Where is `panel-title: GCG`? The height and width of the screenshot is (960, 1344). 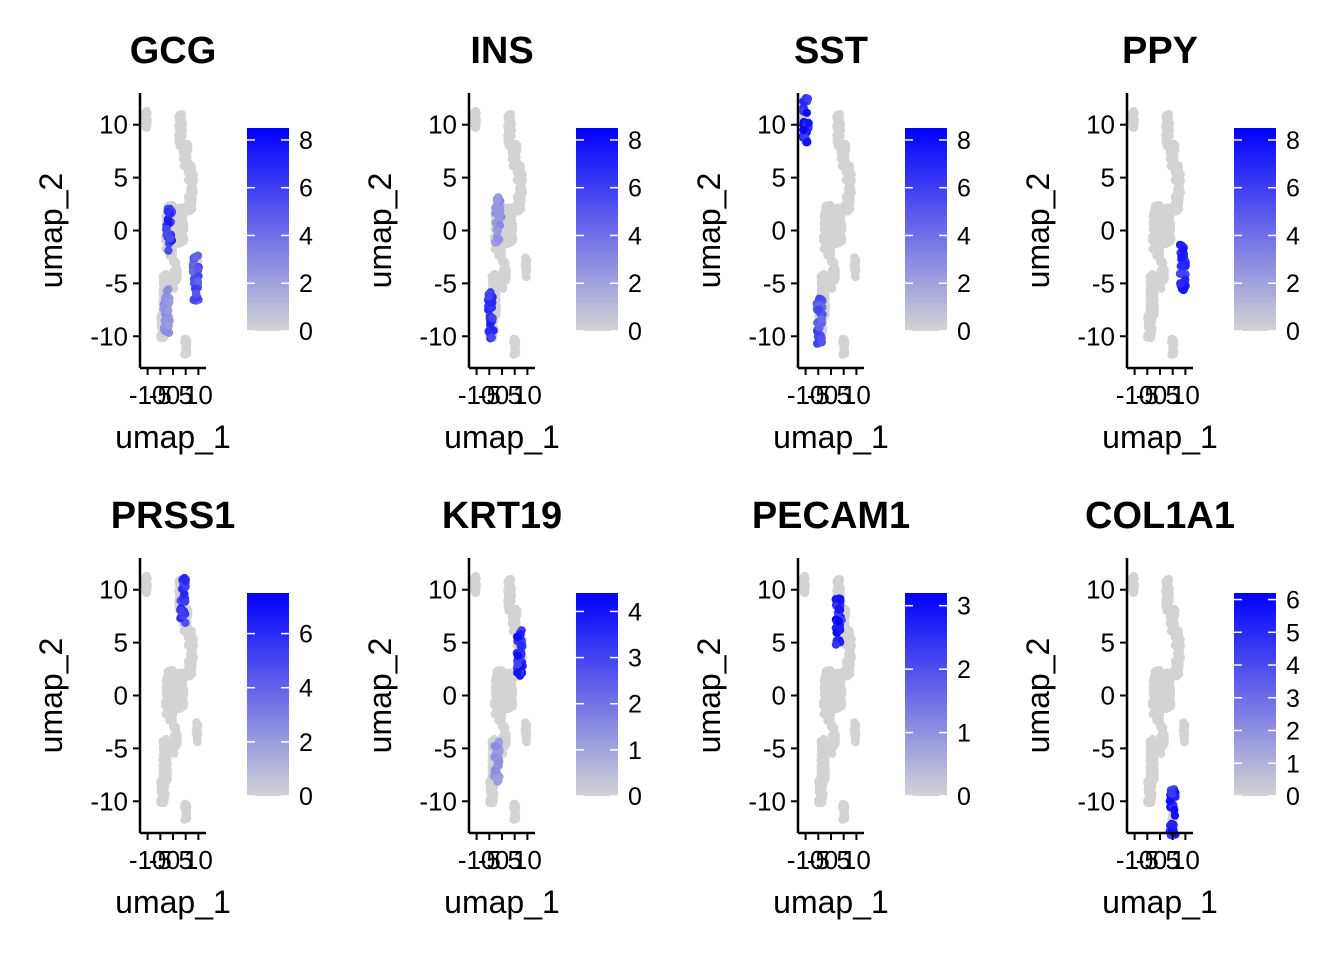 panel-title: GCG is located at coordinates (173, 51).